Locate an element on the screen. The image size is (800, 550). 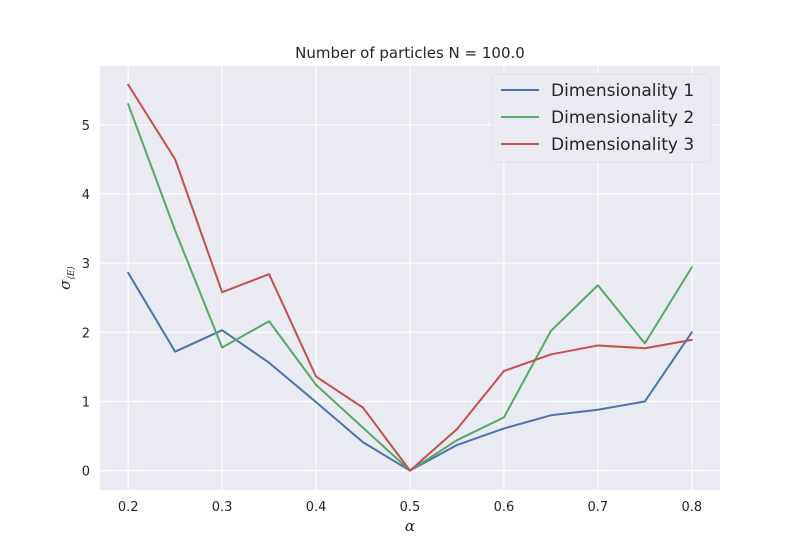
legend-label-dimensionality-3: Dimensionality 3 is located at coordinates (622, 145).